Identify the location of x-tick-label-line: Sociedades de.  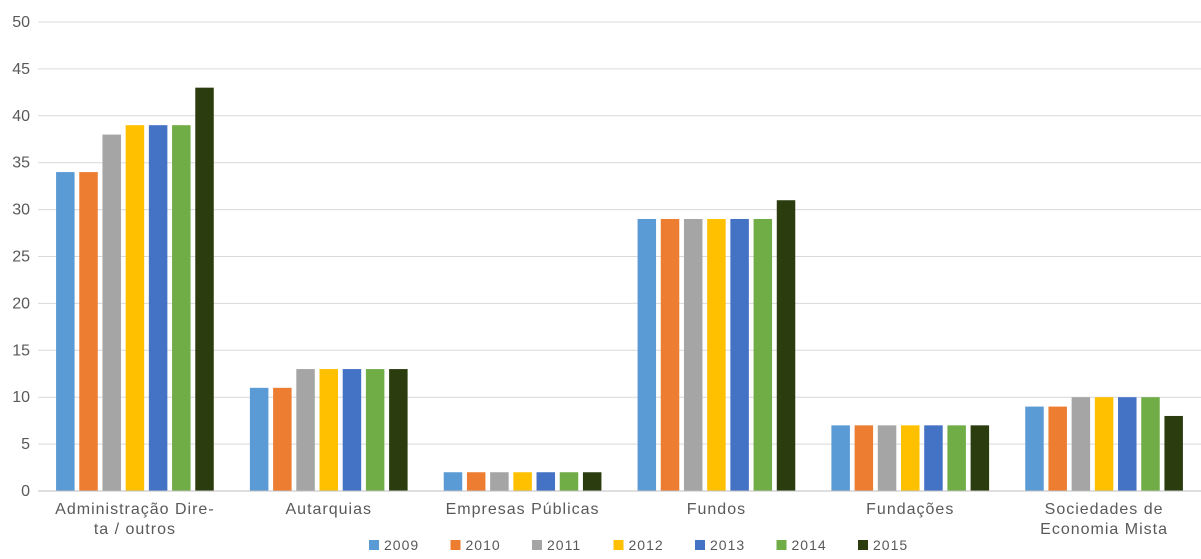
(1104, 509).